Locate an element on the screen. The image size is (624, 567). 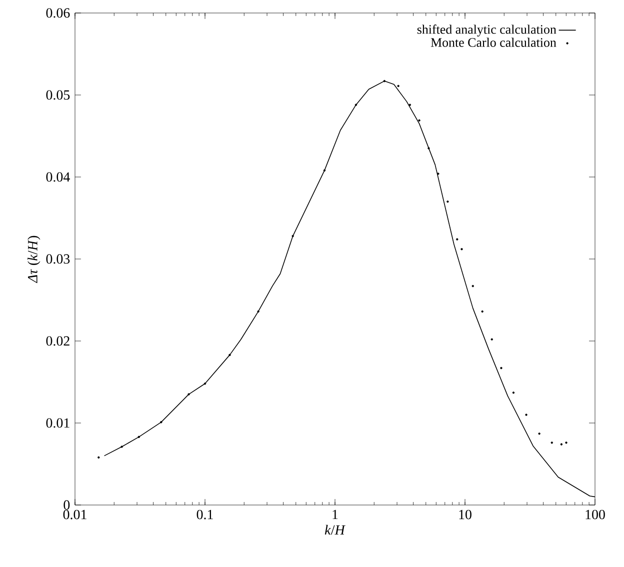
x-axis-title: k/H is located at coordinates (335, 529).